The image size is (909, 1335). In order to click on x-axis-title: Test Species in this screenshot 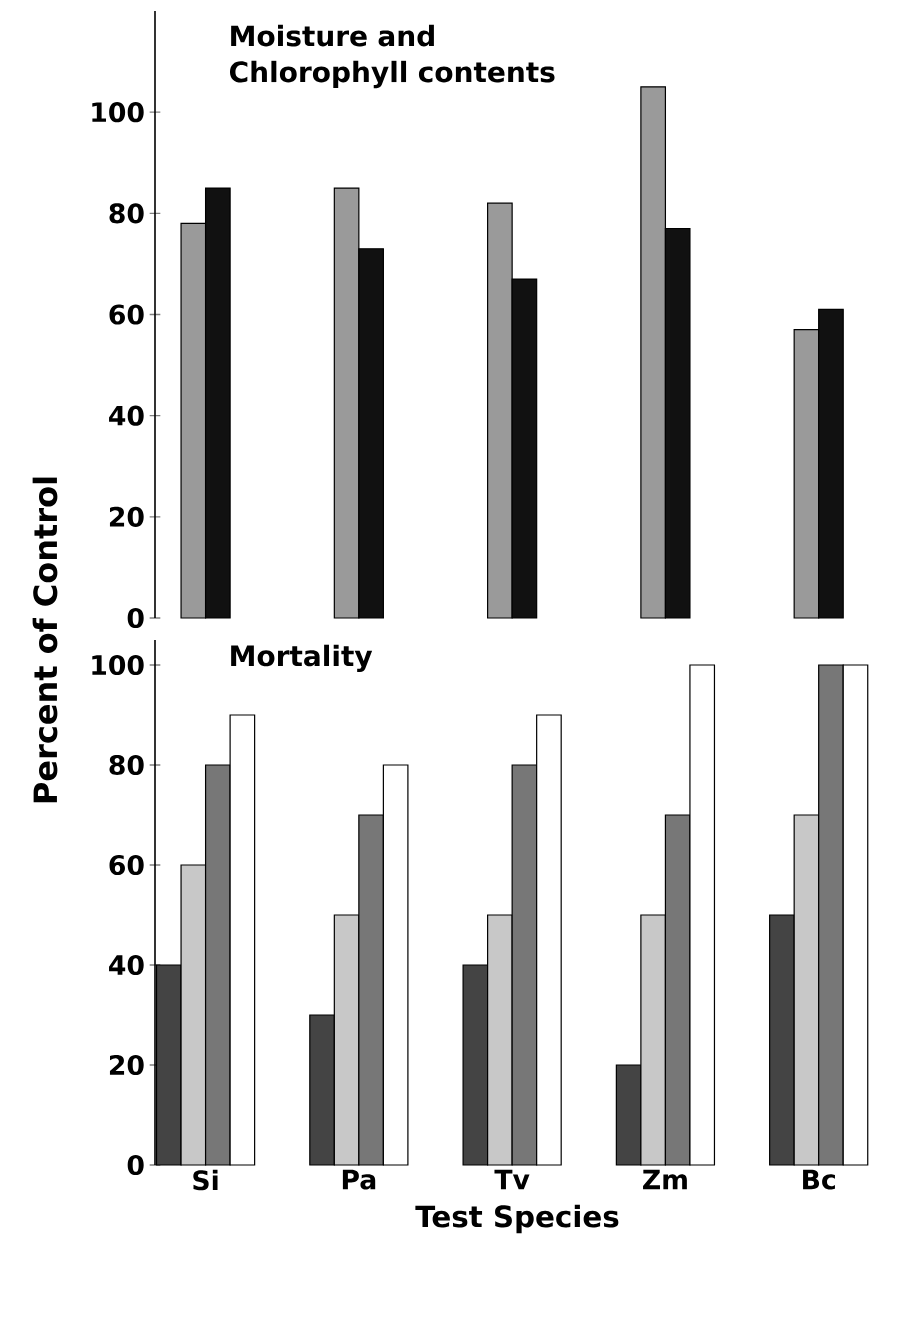, I will do `click(517, 1219)`.